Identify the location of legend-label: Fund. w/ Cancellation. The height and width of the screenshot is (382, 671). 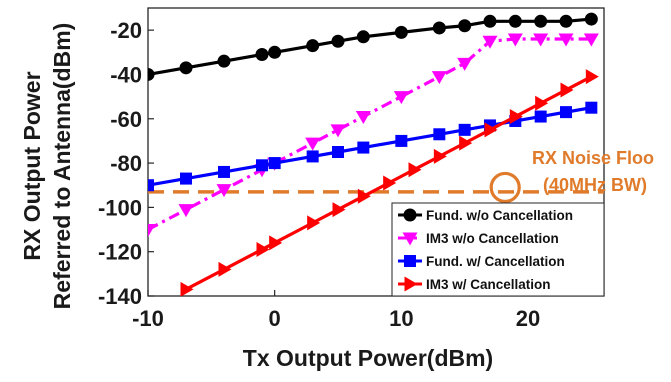
(495, 261).